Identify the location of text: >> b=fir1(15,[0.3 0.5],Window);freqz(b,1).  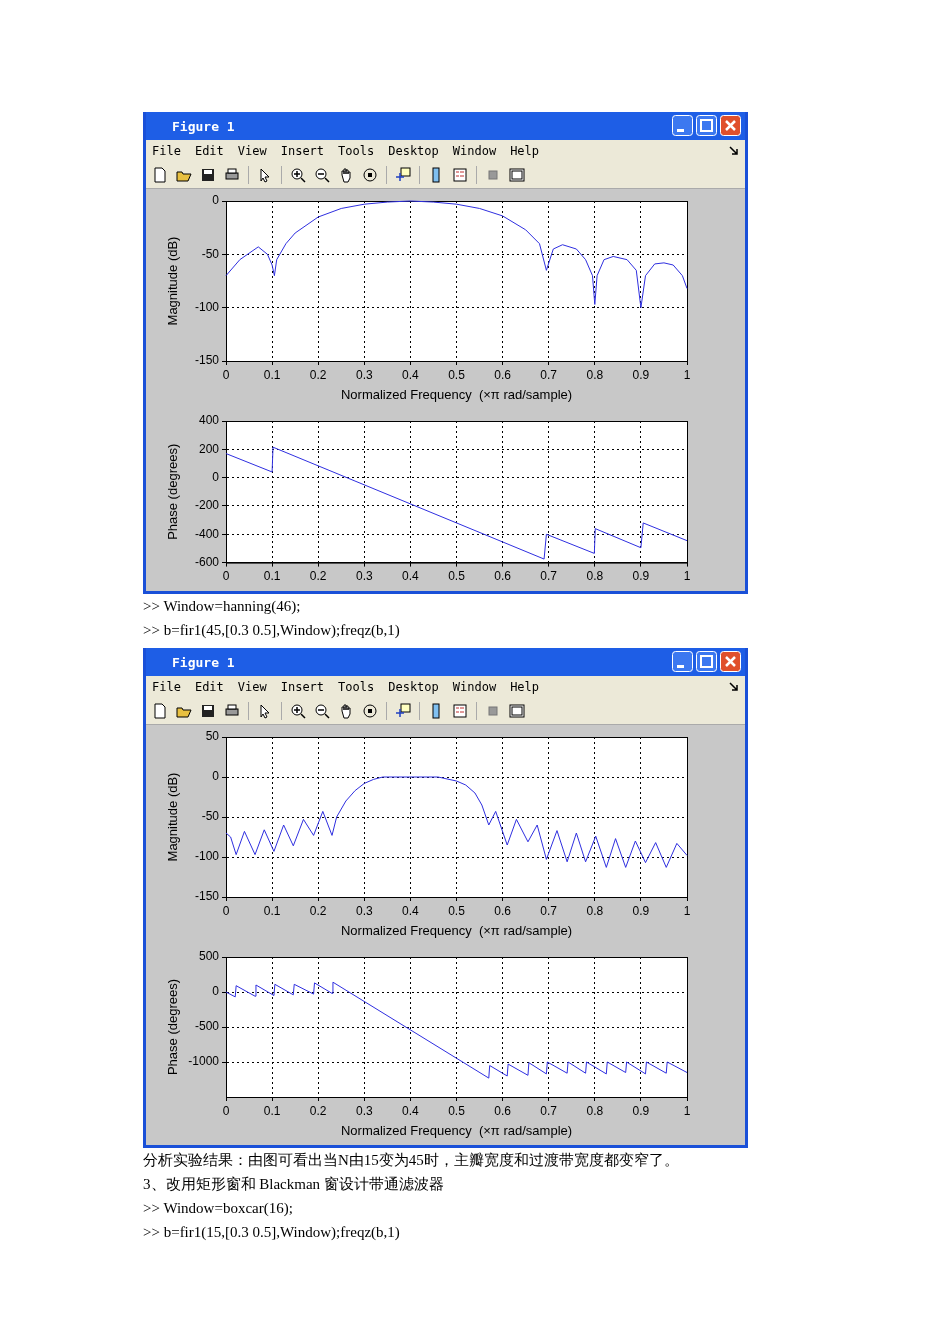
(272, 1232).